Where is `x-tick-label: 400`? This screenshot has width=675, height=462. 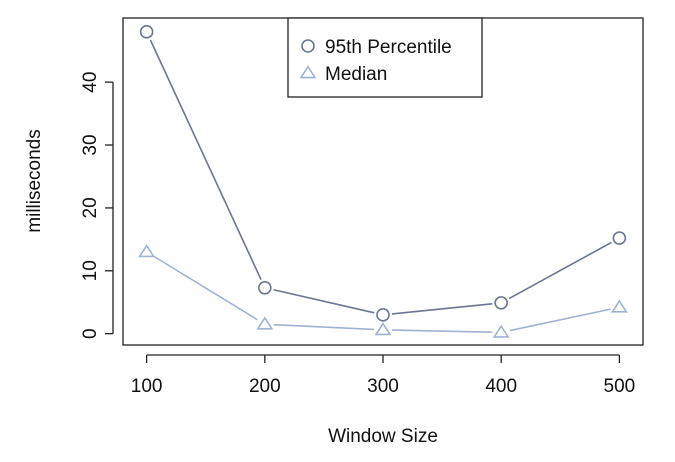
x-tick-label: 400 is located at coordinates (501, 386).